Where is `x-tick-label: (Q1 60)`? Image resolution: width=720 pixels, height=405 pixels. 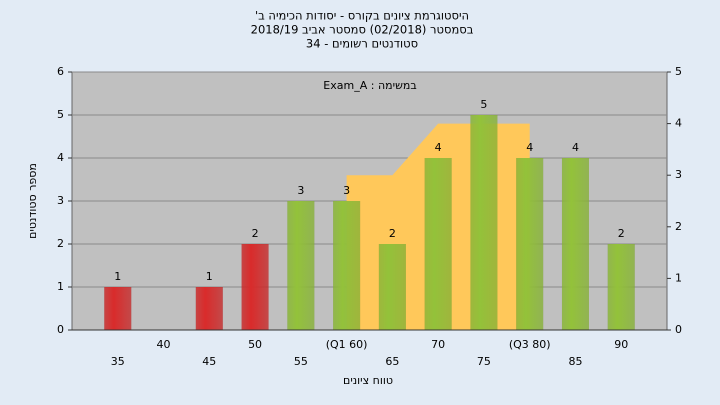
x-tick-label: (Q1 60) is located at coordinates (347, 344).